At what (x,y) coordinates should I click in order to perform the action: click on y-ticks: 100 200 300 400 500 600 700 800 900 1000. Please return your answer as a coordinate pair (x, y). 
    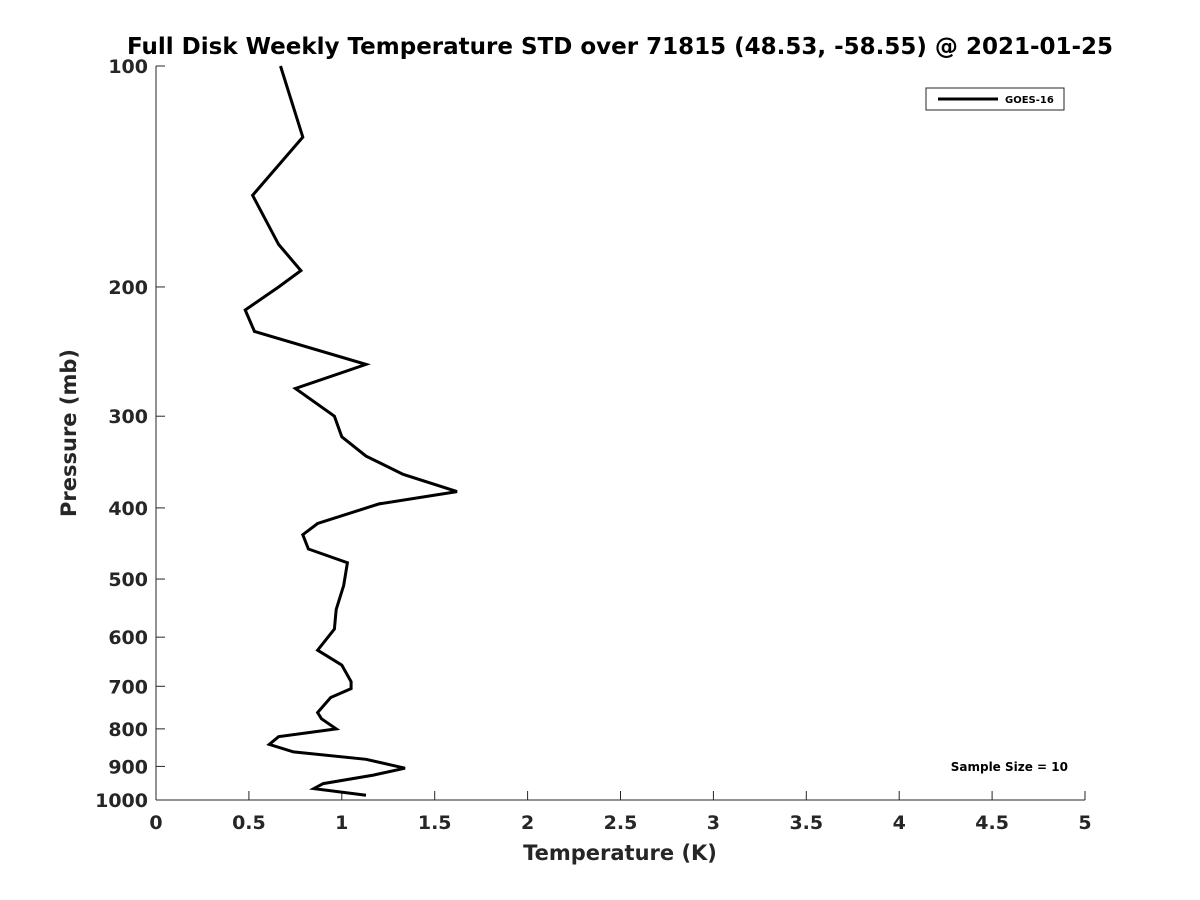
    Looking at the image, I should click on (130, 434).